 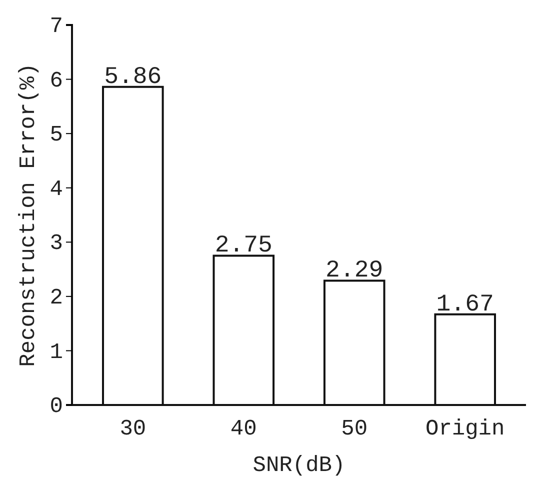 What do you see at coordinates (465, 429) in the screenshot?
I see `x-tick-label: Origin` at bounding box center [465, 429].